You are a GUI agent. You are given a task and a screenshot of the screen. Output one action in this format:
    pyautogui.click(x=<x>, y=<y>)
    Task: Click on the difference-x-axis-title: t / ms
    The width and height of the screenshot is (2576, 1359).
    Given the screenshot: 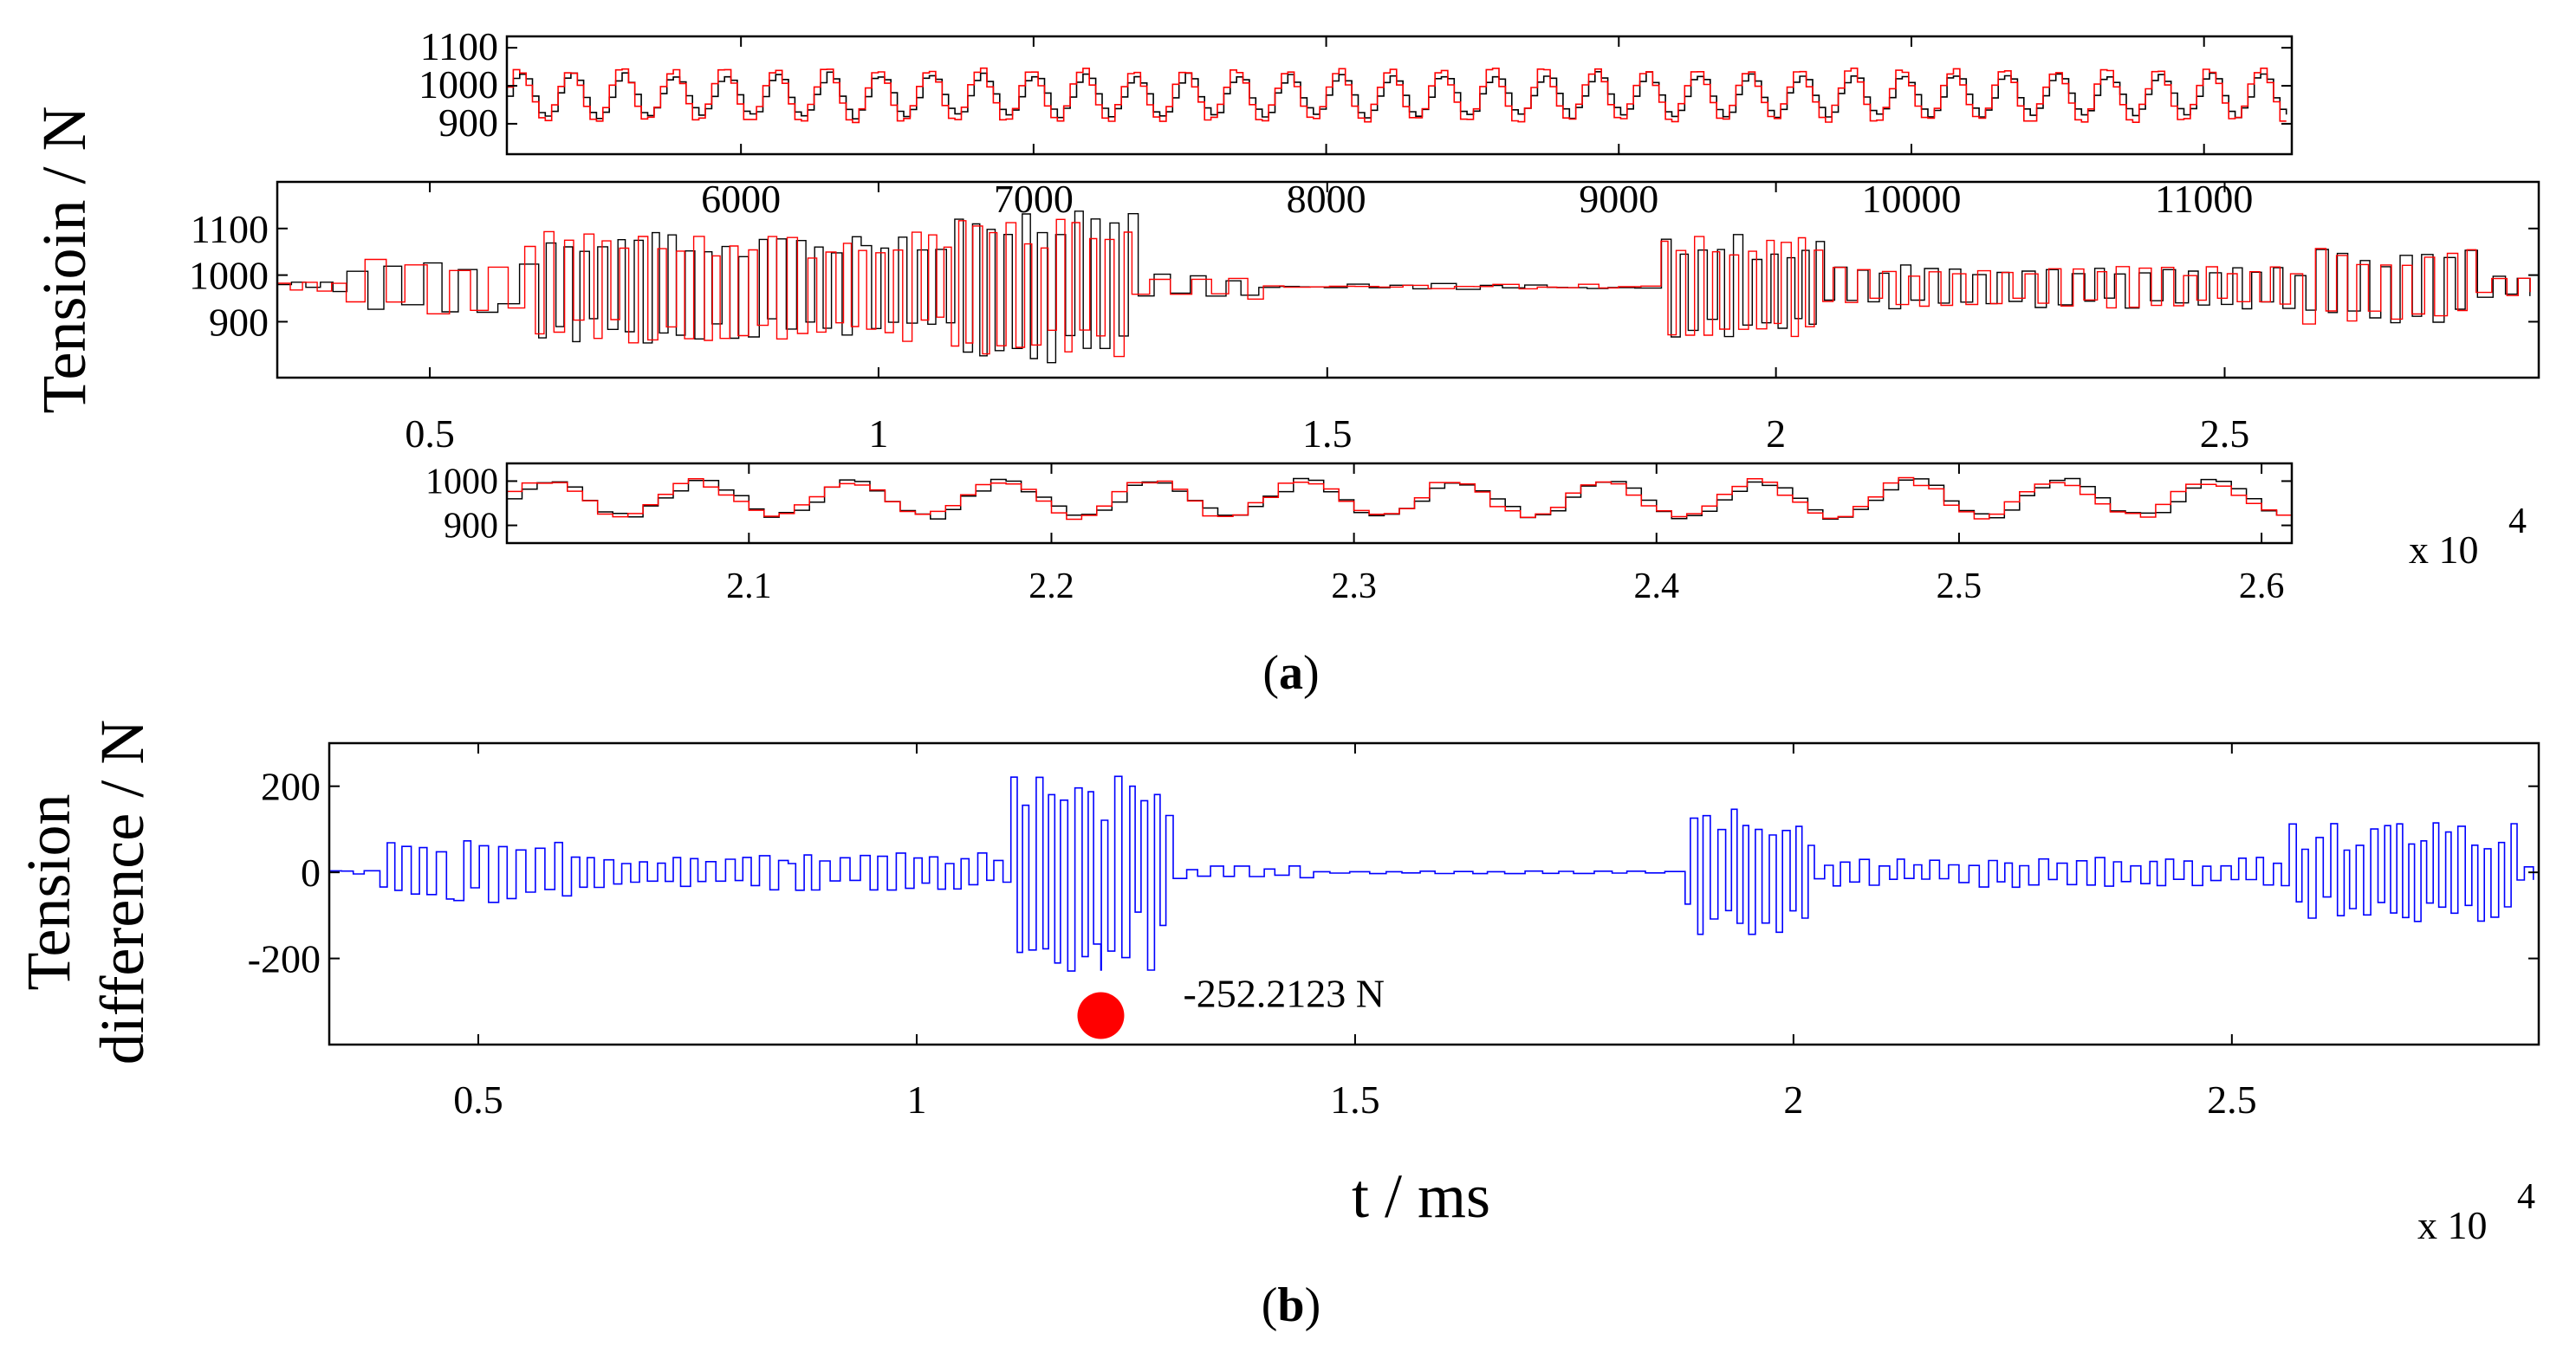 What is the action you would take?
    pyautogui.click(x=1421, y=1196)
    